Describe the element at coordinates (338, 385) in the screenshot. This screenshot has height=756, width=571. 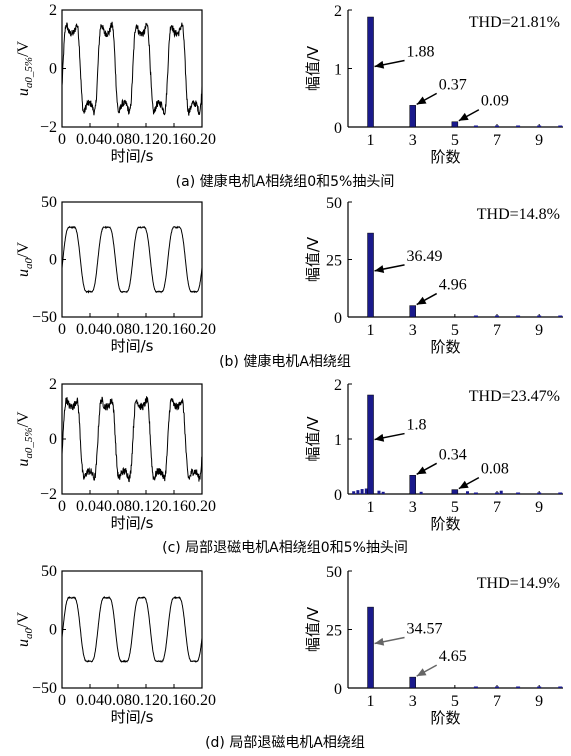
I see `spectrum-ytick-label: 2` at that location.